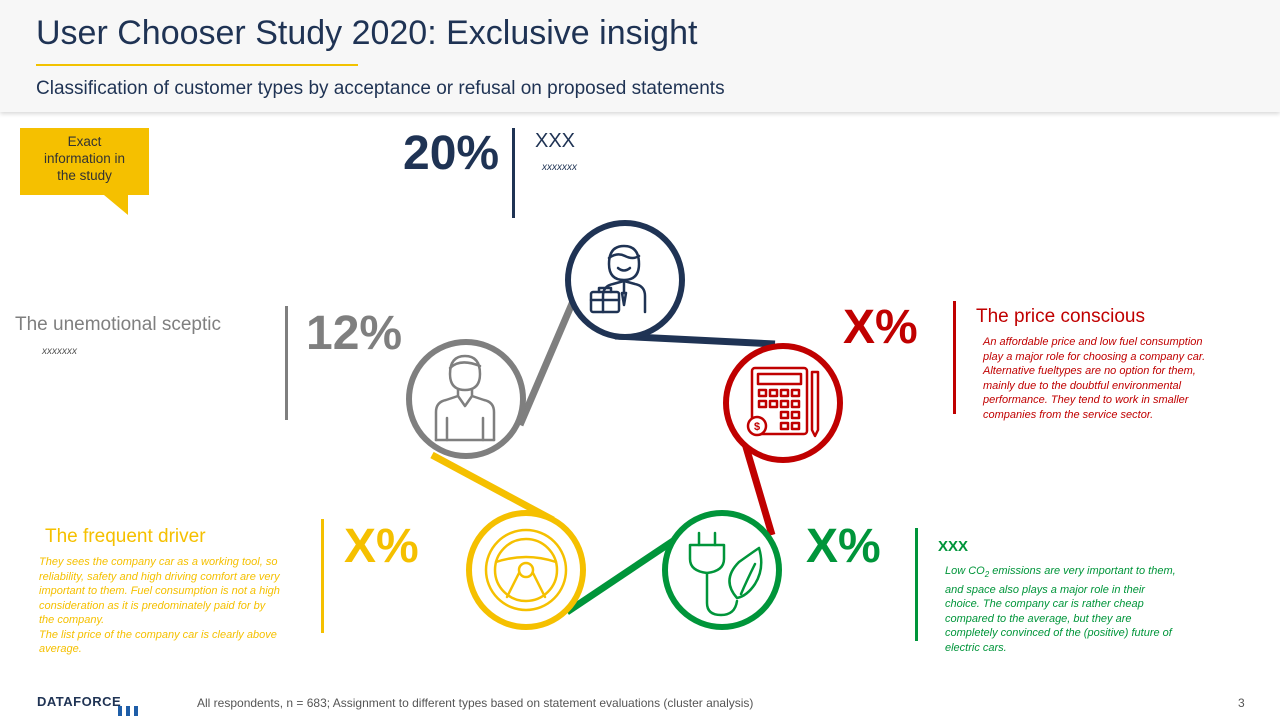 The image size is (1280, 720). What do you see at coordinates (626, 572) in the screenshot?
I see `connector-green` at bounding box center [626, 572].